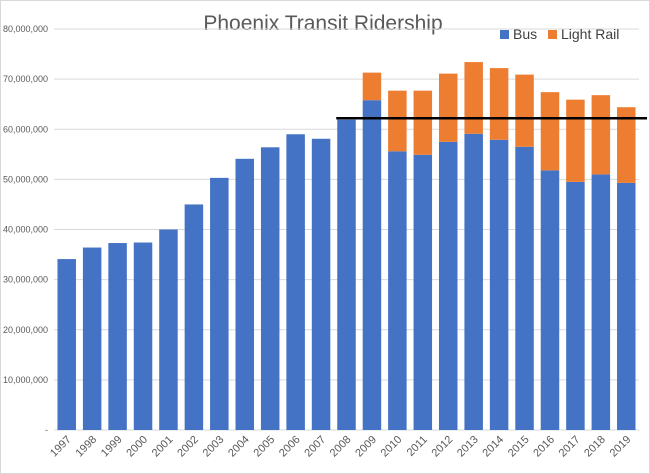  What do you see at coordinates (524, 110) in the screenshot?
I see `bar-light-rail-2015` at bounding box center [524, 110].